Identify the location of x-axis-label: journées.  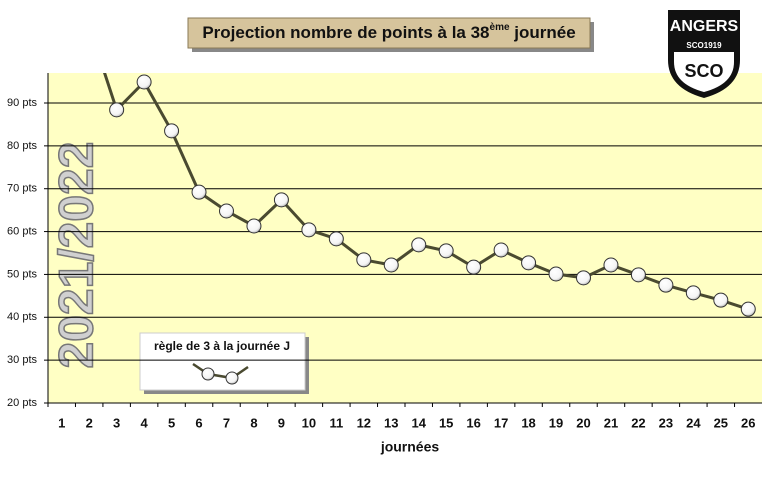
(410, 447).